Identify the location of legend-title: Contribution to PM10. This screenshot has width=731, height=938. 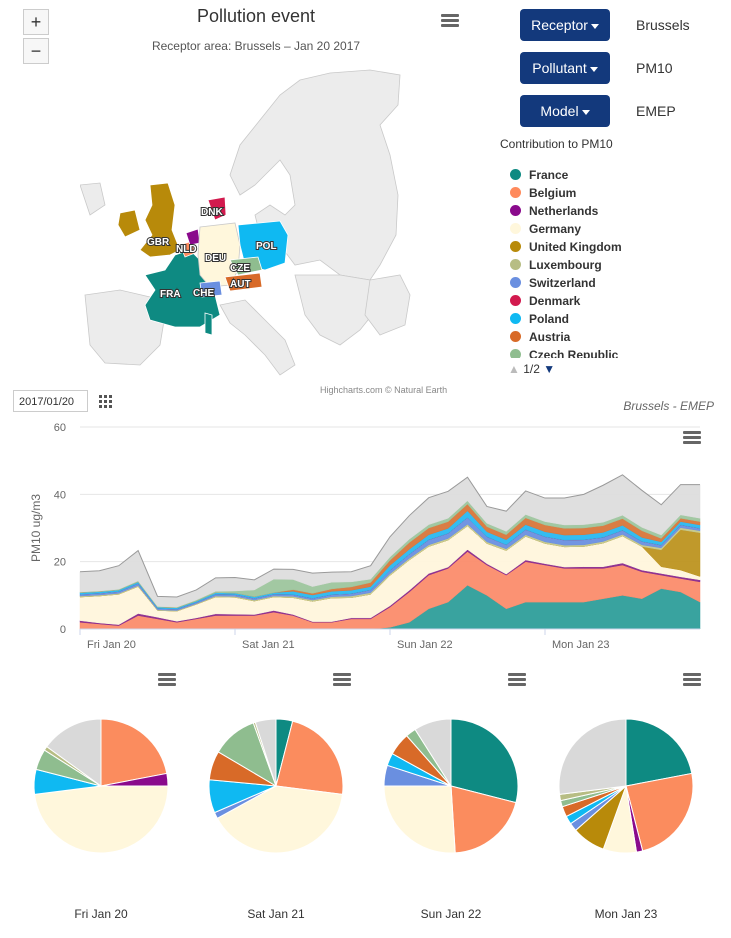
(556, 144).